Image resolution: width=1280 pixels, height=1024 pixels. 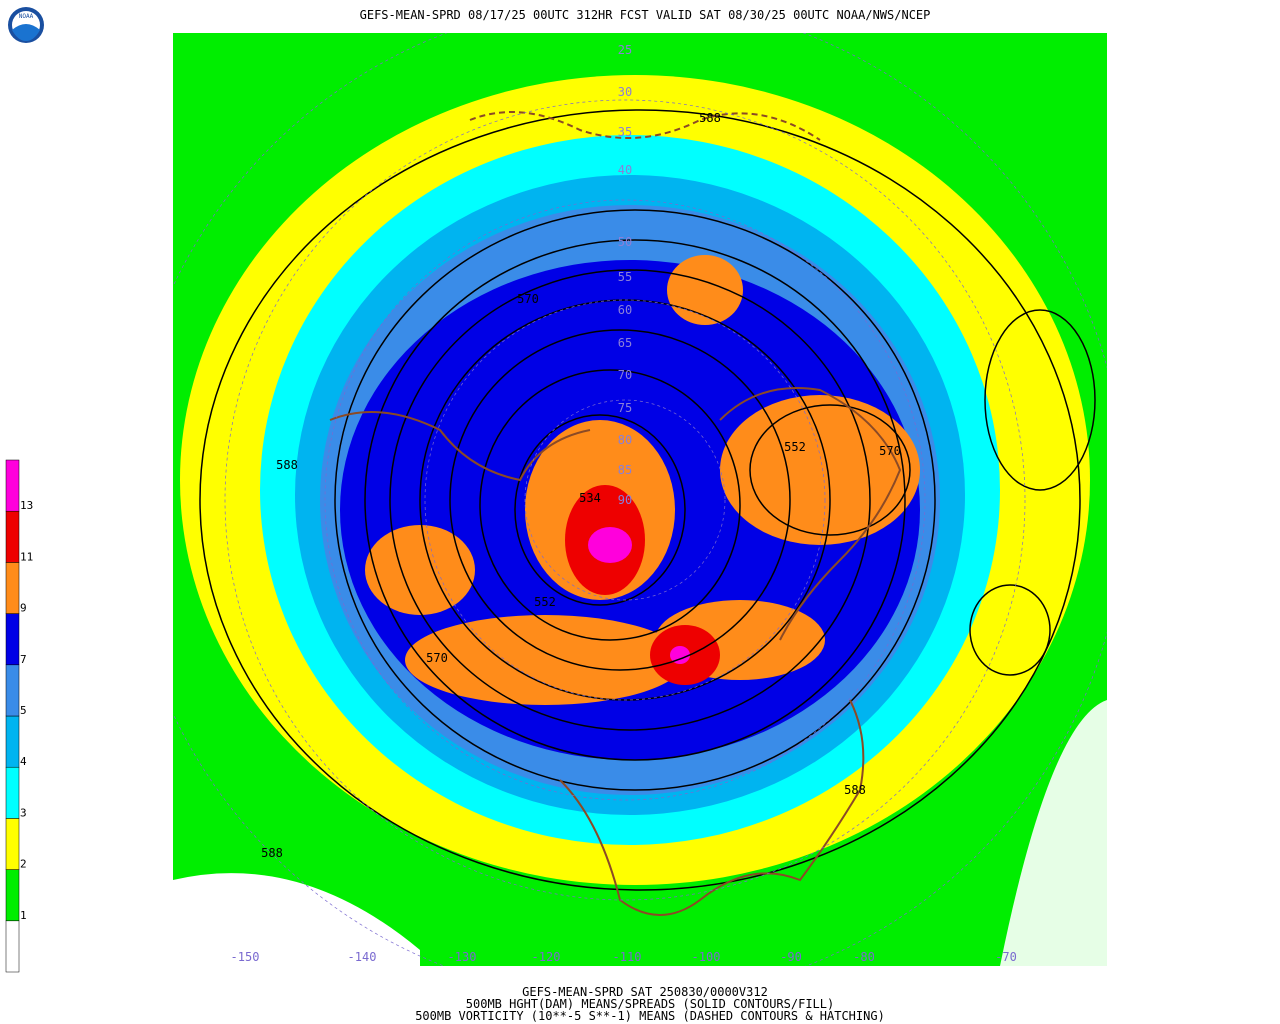 What do you see at coordinates (625, 50) in the screenshot?
I see `latitude-label: 25` at bounding box center [625, 50].